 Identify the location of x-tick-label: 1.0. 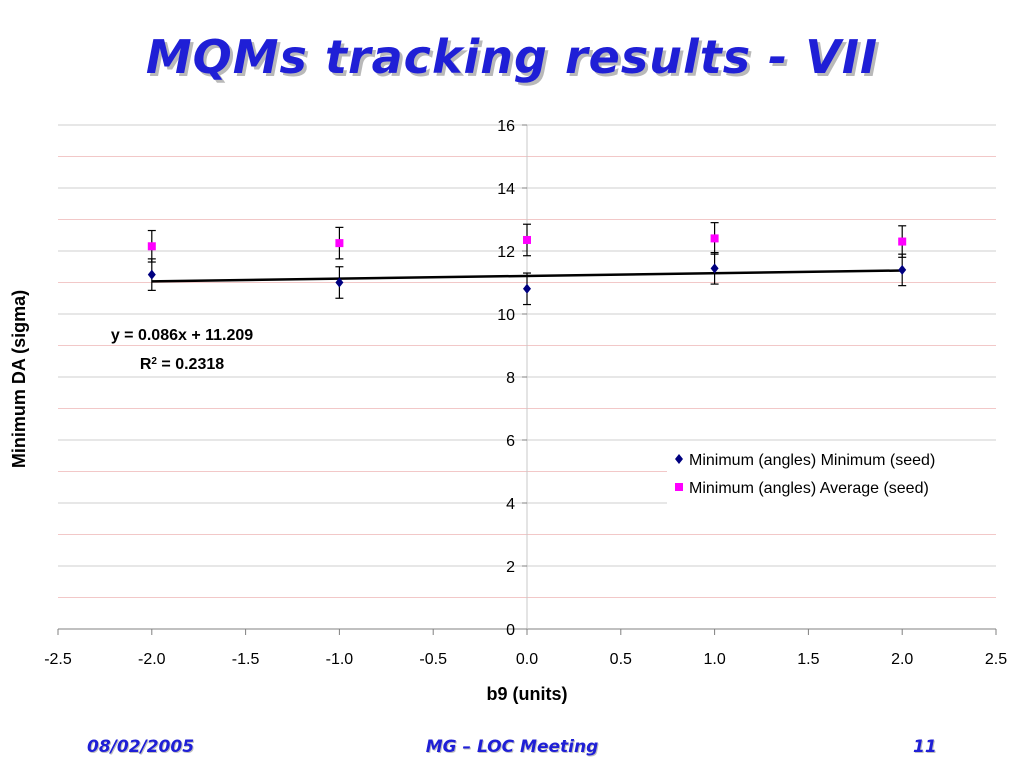
(714, 659).